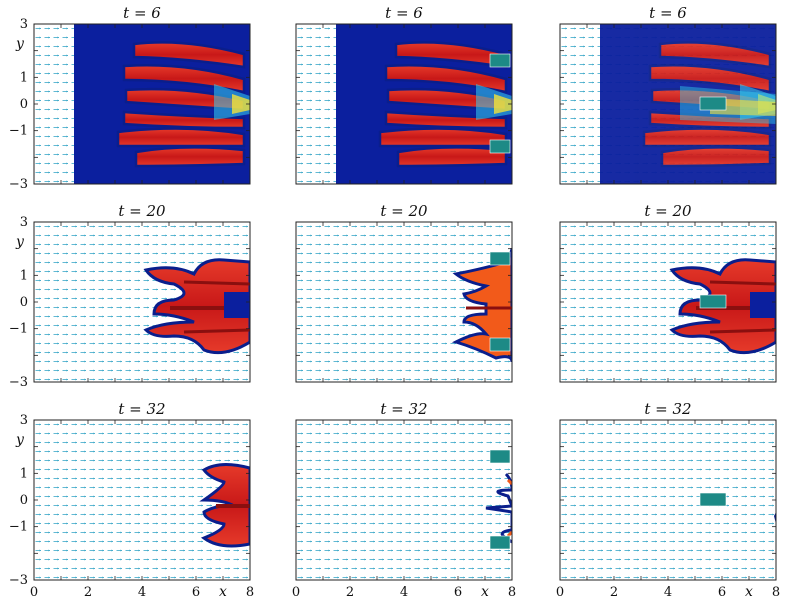 This screenshot has width=800, height=600. I want to click on panel-9: t = 32 0 2 4 6 8 x, so click(668, 500).